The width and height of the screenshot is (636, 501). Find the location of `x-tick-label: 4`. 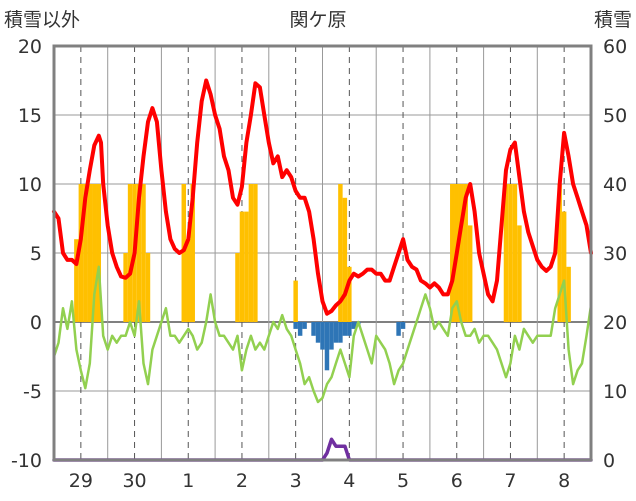

x-tick-label: 4 is located at coordinates (349, 481).